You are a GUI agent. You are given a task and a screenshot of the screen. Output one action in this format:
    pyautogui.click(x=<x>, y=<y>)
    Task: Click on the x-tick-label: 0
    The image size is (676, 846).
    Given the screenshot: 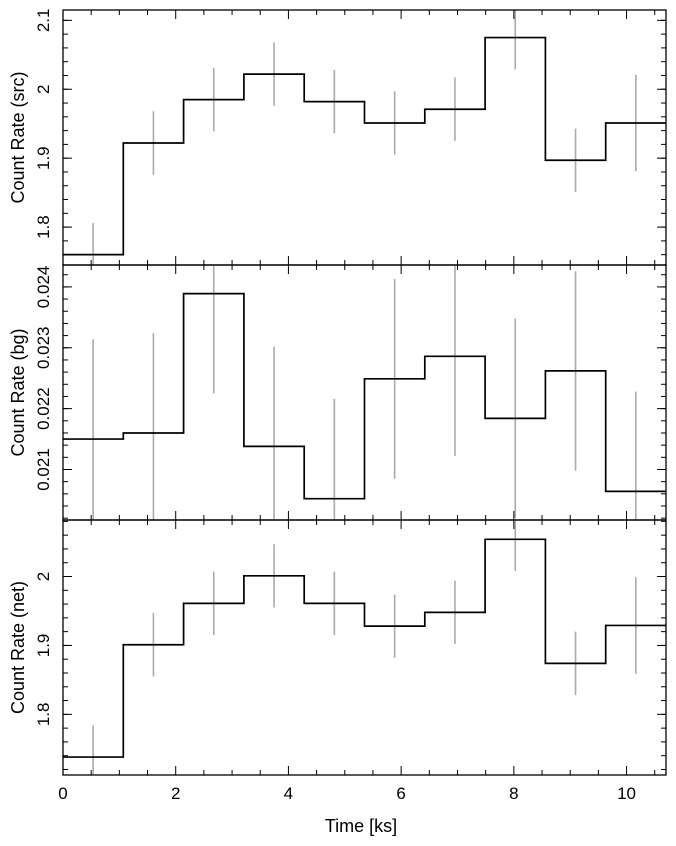 What is the action you would take?
    pyautogui.click(x=62, y=793)
    